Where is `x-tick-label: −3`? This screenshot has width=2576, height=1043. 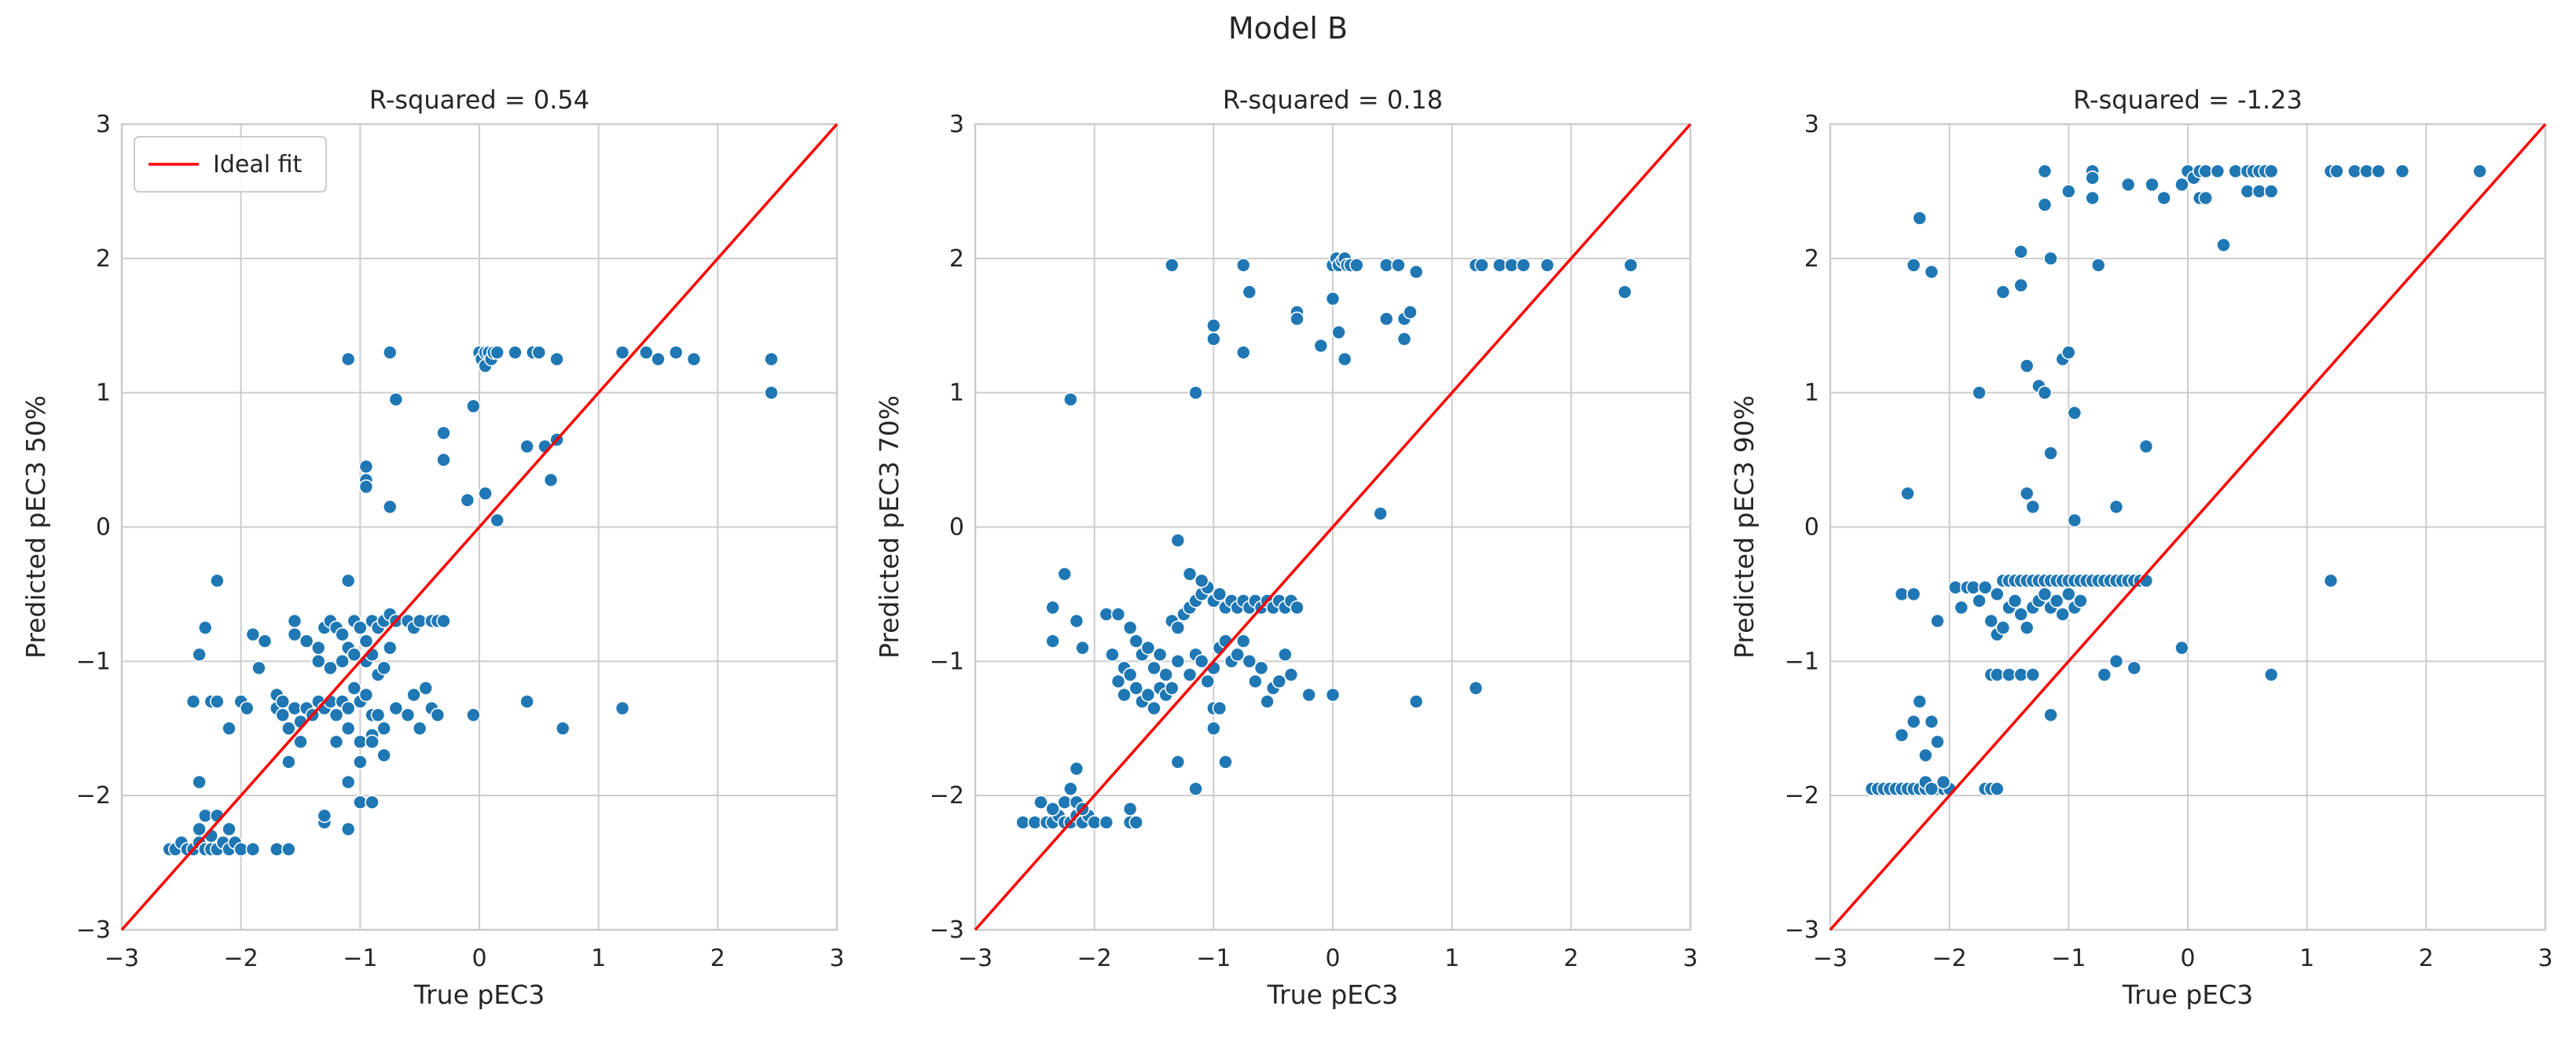 x-tick-label: −3 is located at coordinates (1830, 958).